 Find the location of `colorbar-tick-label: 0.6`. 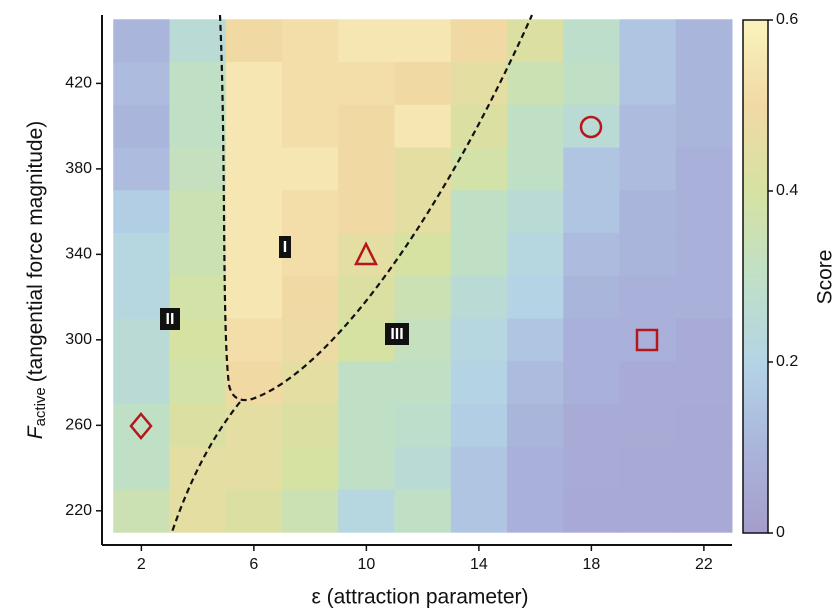

colorbar-tick-label: 0.6 is located at coordinates (787, 19).